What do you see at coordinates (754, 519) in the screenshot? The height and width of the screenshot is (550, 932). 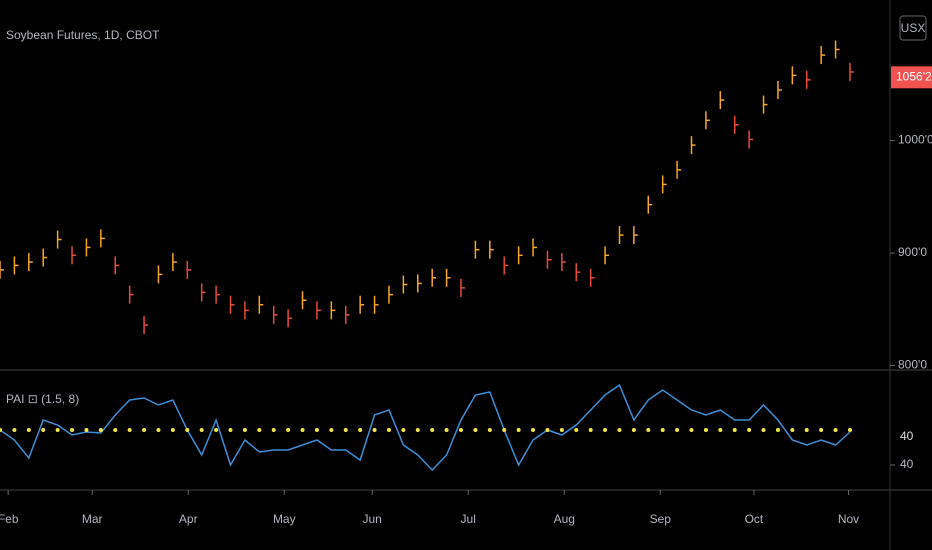 I see `x-tick-label: Oct` at bounding box center [754, 519].